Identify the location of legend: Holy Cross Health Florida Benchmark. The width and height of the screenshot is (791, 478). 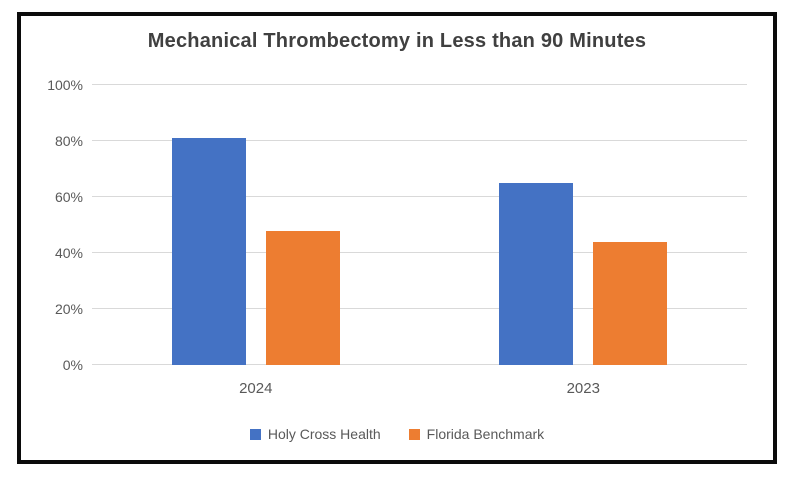
(397, 434).